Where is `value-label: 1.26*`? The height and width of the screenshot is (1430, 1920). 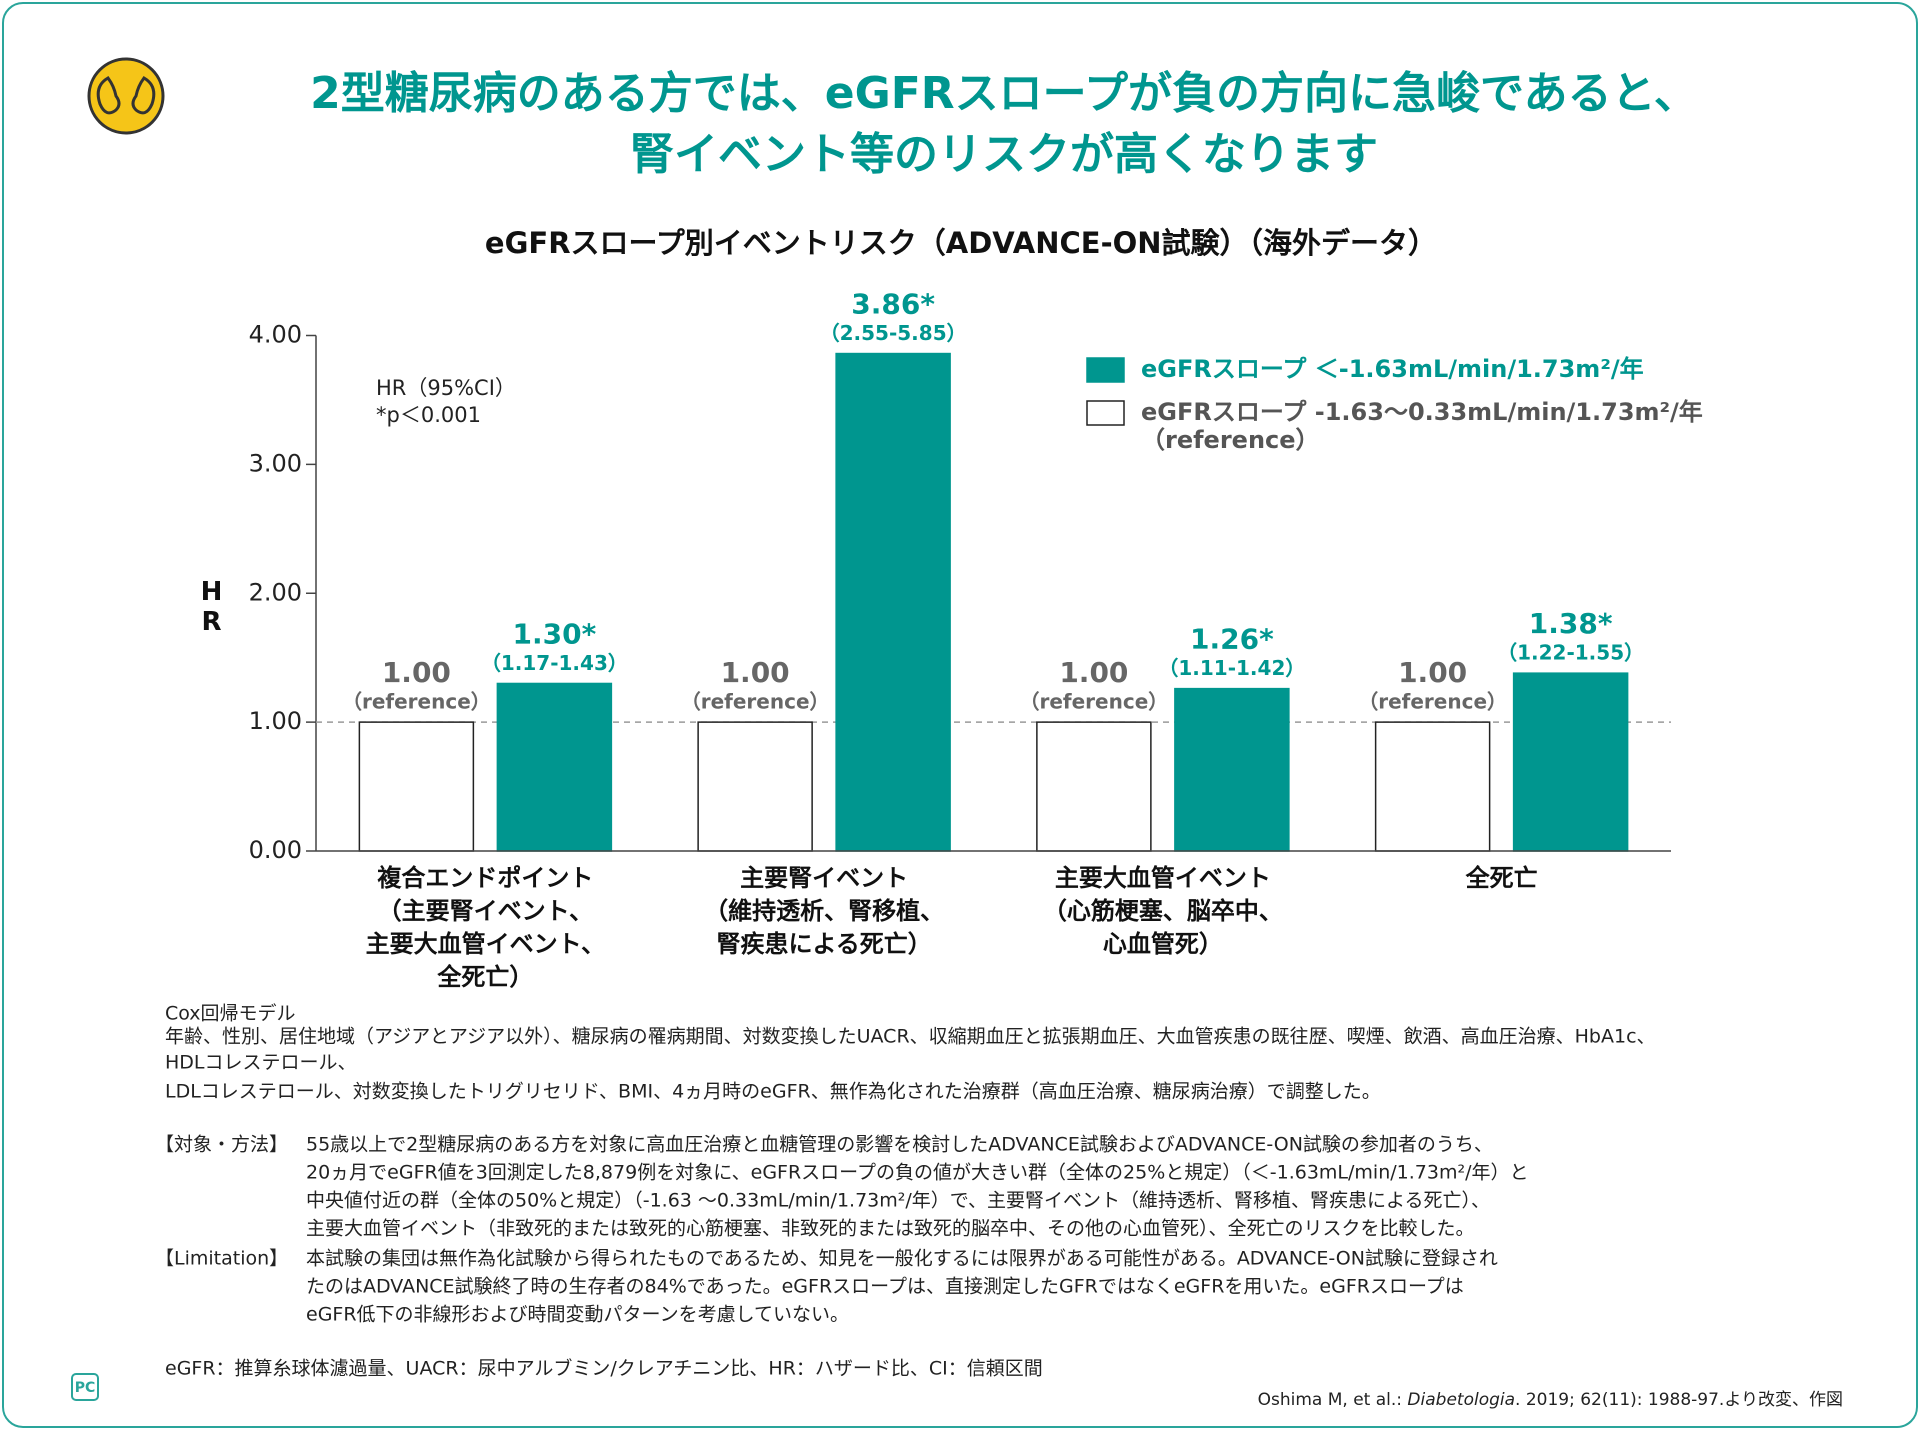 value-label: 1.26* is located at coordinates (1232, 639).